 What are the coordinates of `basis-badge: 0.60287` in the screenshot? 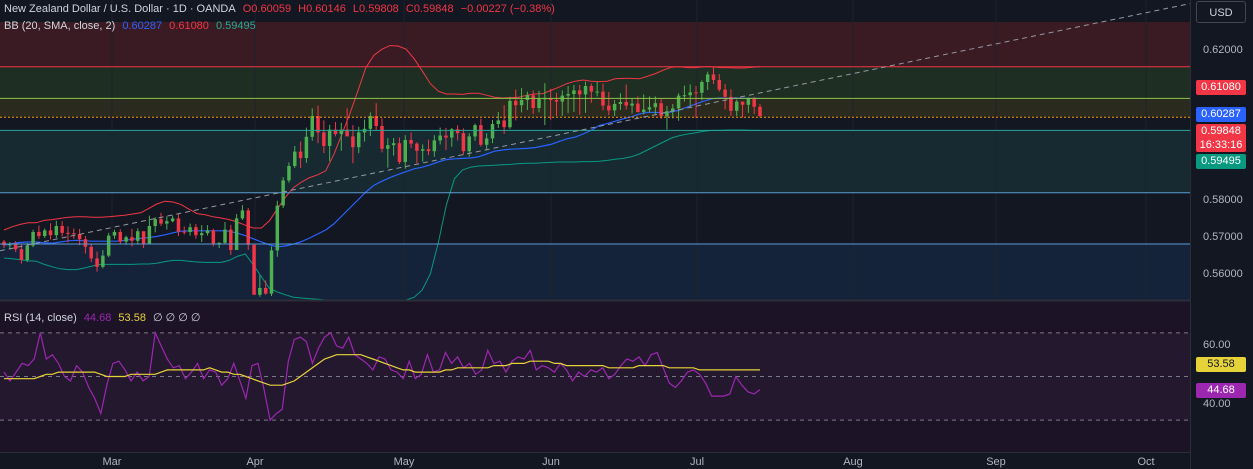 It's located at (1221, 114).